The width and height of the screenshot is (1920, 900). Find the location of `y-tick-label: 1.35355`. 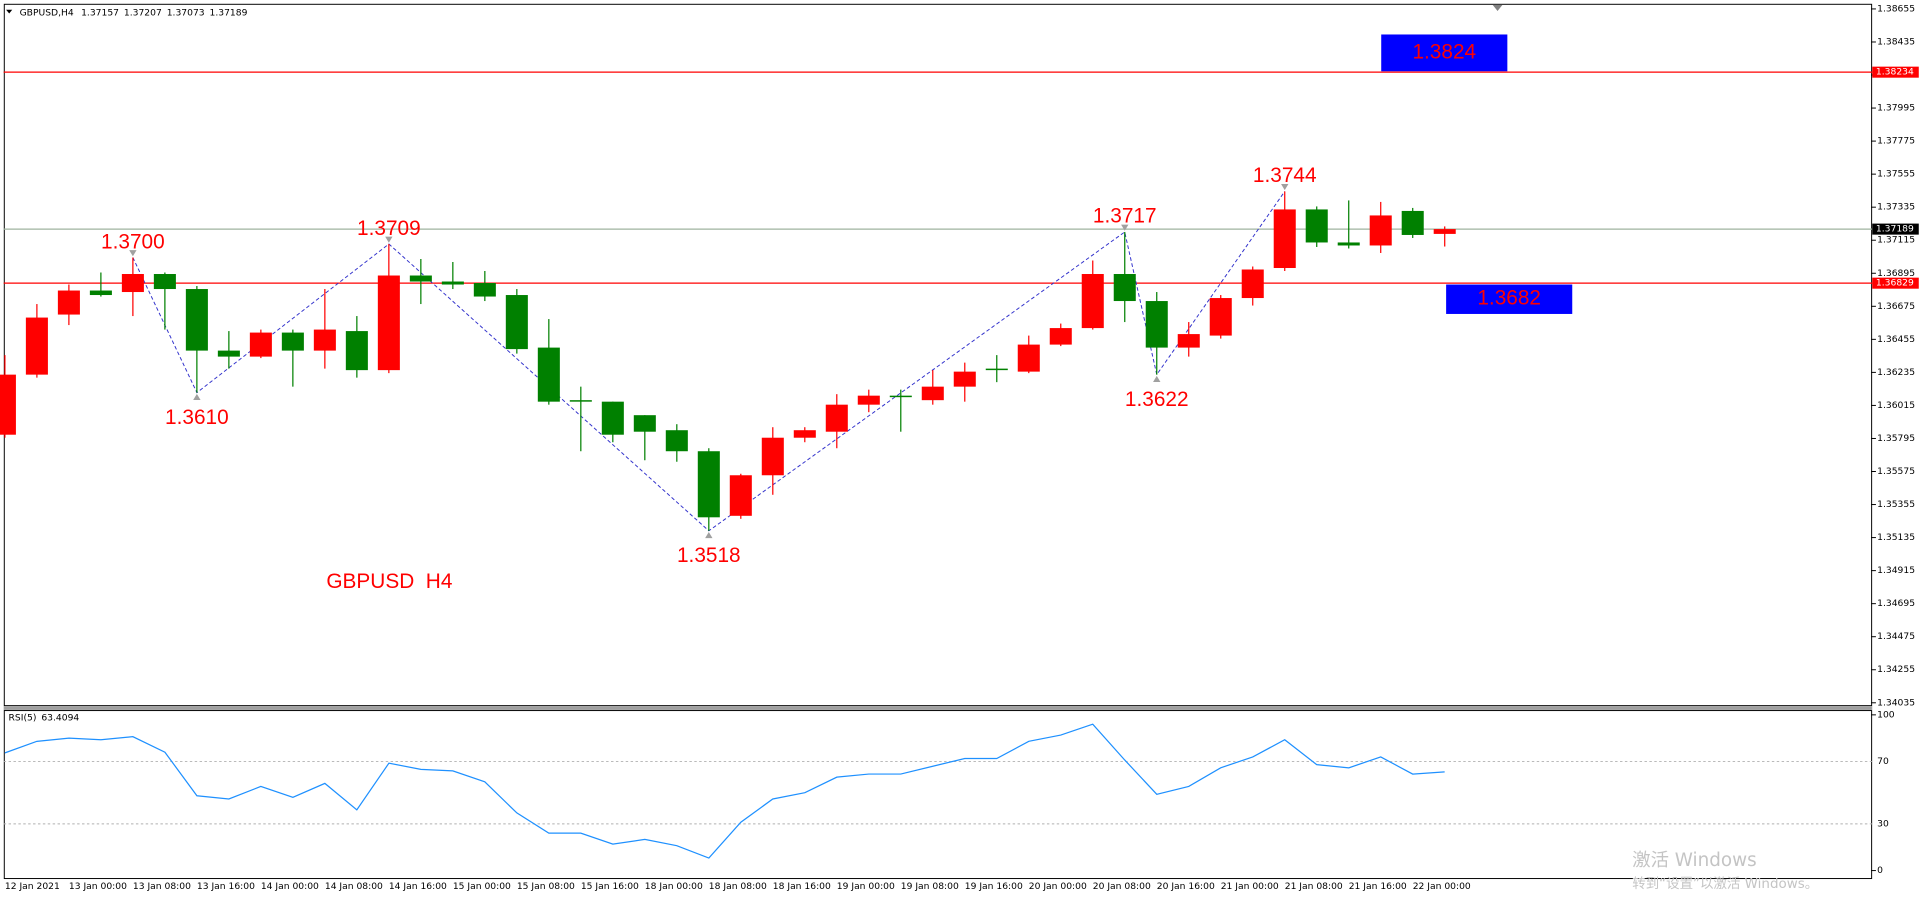

y-tick-label: 1.35355 is located at coordinates (1896, 504).